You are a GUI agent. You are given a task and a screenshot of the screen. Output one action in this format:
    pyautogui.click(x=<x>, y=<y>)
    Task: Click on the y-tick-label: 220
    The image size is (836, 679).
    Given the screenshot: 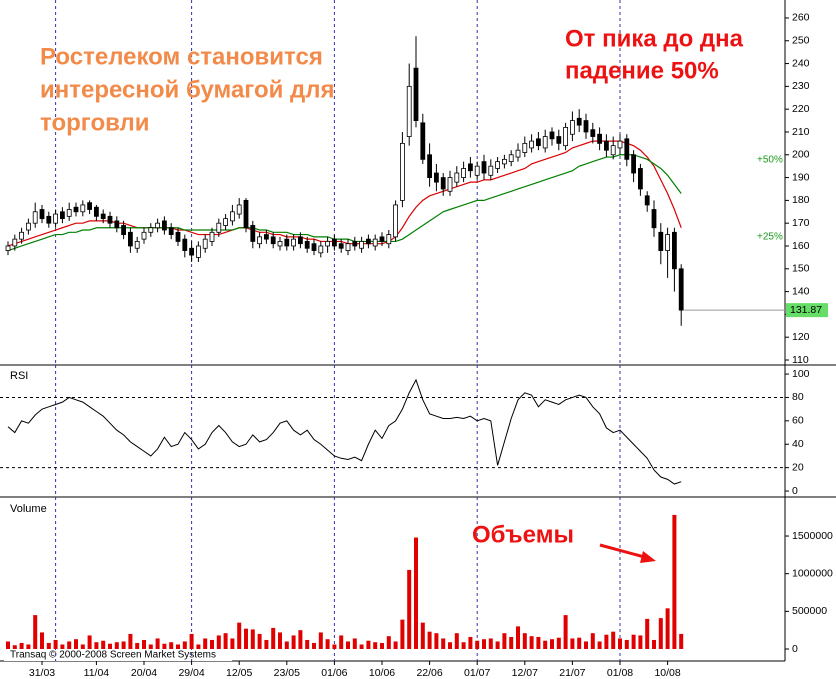 What is the action you would take?
    pyautogui.click(x=801, y=109)
    